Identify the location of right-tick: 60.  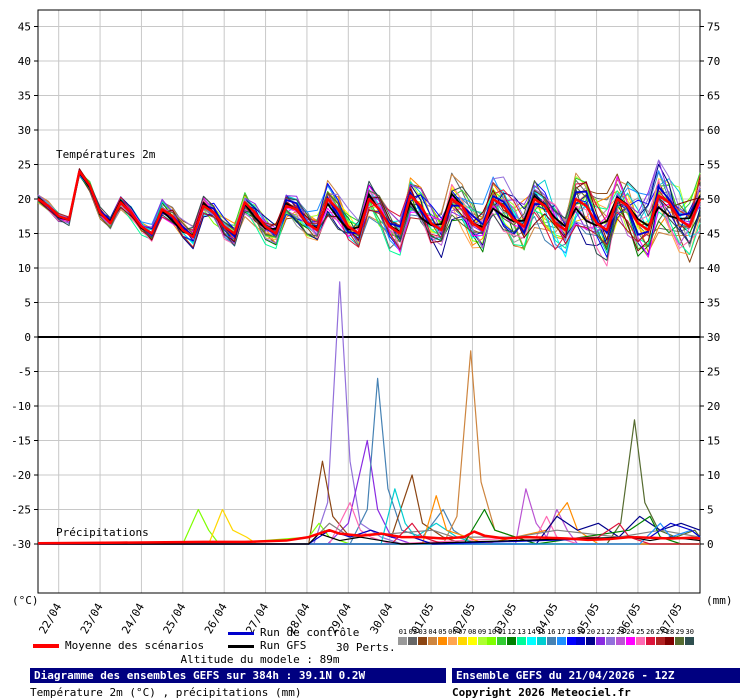
(713, 130).